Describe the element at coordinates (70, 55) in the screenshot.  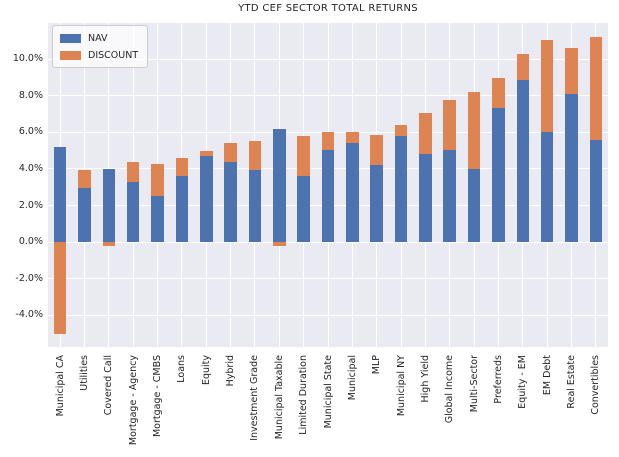
I see `discount-swatch-icon` at that location.